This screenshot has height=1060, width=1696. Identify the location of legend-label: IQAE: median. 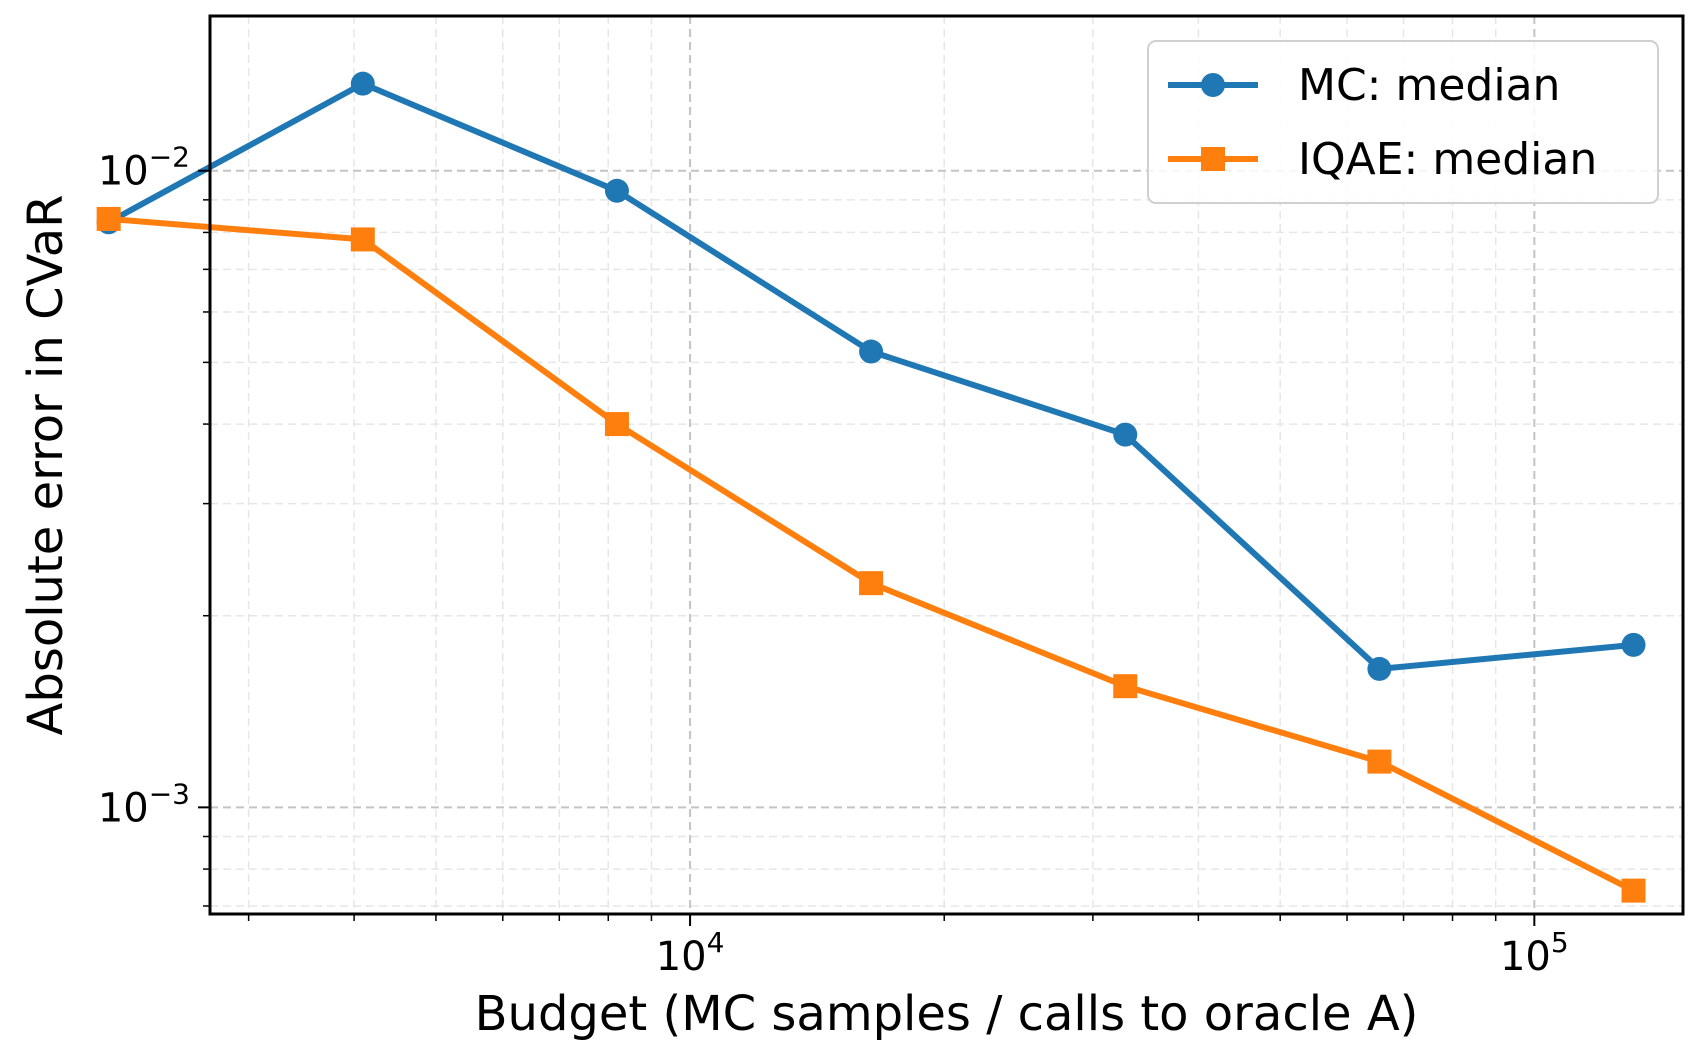
(1447, 159).